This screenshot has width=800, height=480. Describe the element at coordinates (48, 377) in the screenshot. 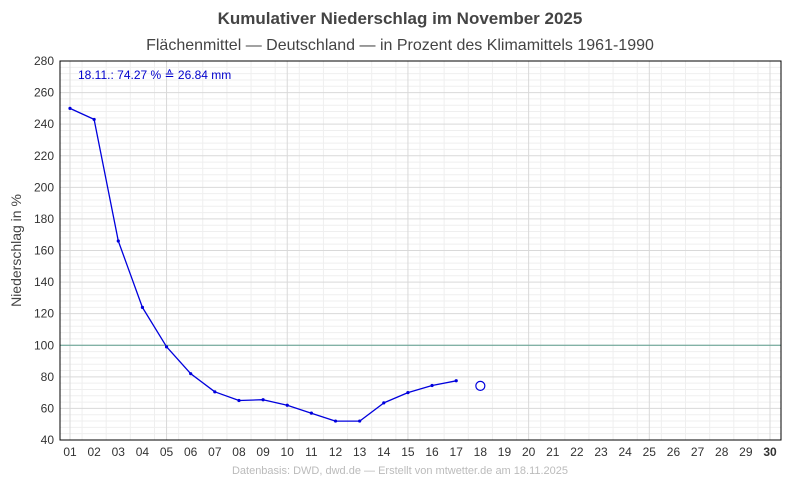

I see `y-tick-label: 80` at that location.